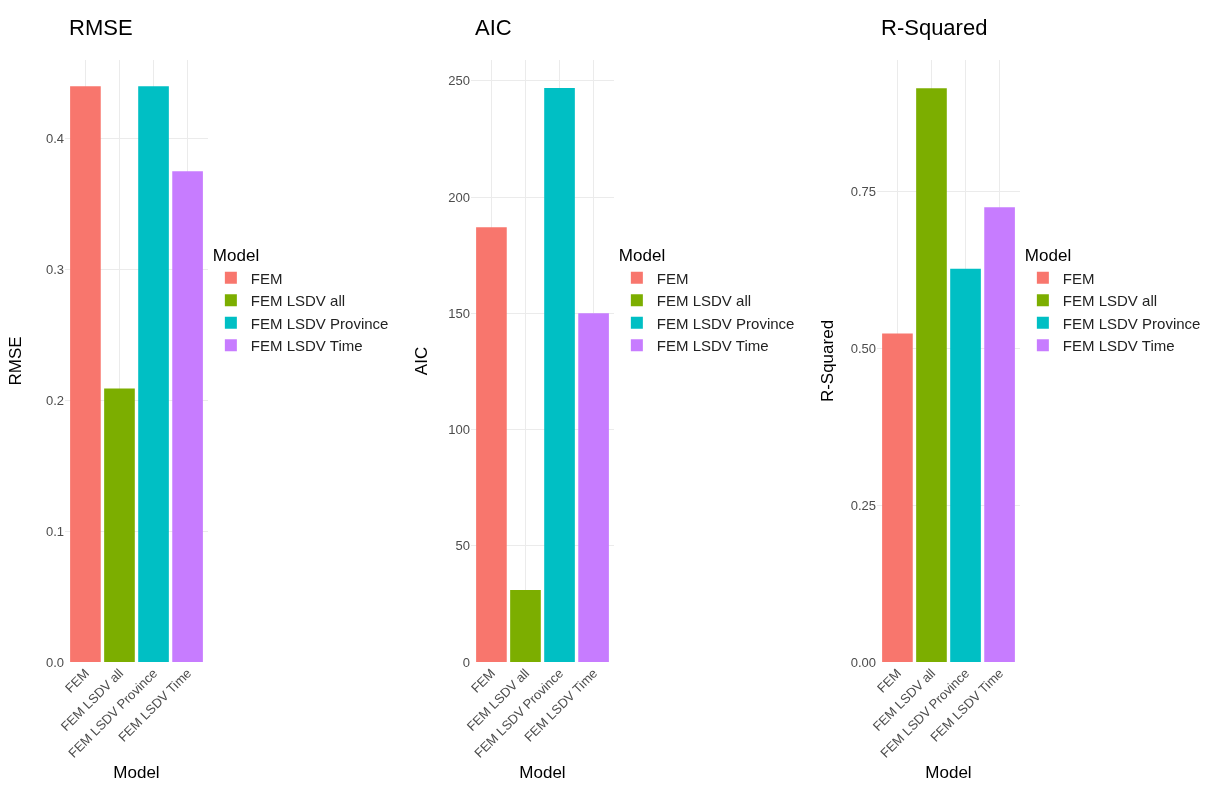 This screenshot has height=792, width=1218. I want to click on y-tick-label: 250, so click(459, 81).